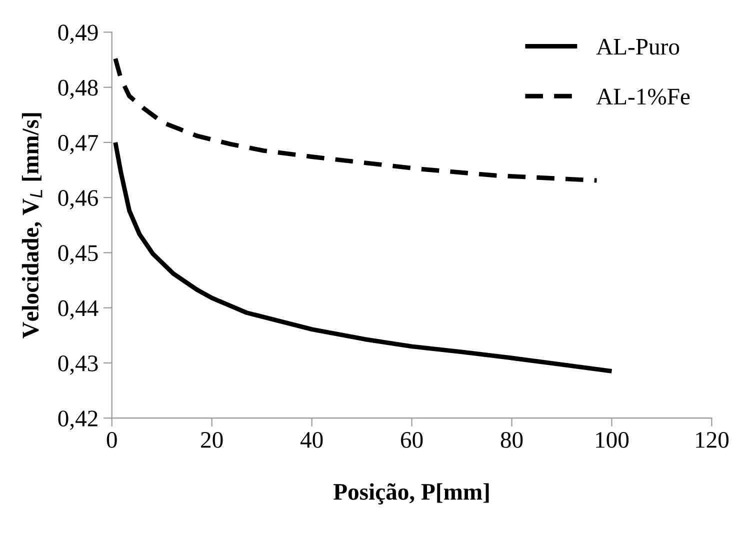  What do you see at coordinates (78, 144) in the screenshot?
I see `y-tick-label: 0,47` at bounding box center [78, 144].